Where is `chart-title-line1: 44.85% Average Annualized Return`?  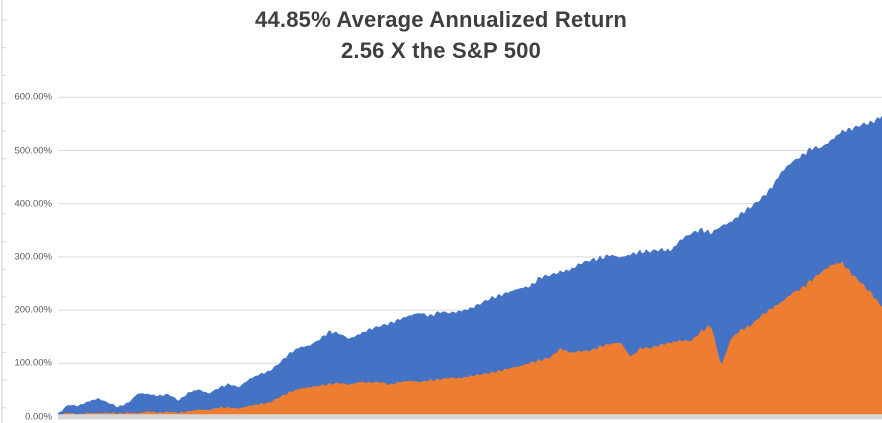
chart-title-line1: 44.85% Average Annualized Return is located at coordinates (441, 19).